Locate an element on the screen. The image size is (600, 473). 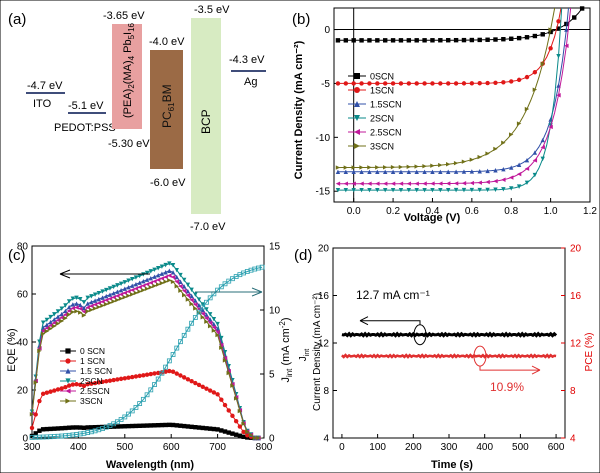
bcp-bottom: -7.0 eV is located at coordinates (208, 227).